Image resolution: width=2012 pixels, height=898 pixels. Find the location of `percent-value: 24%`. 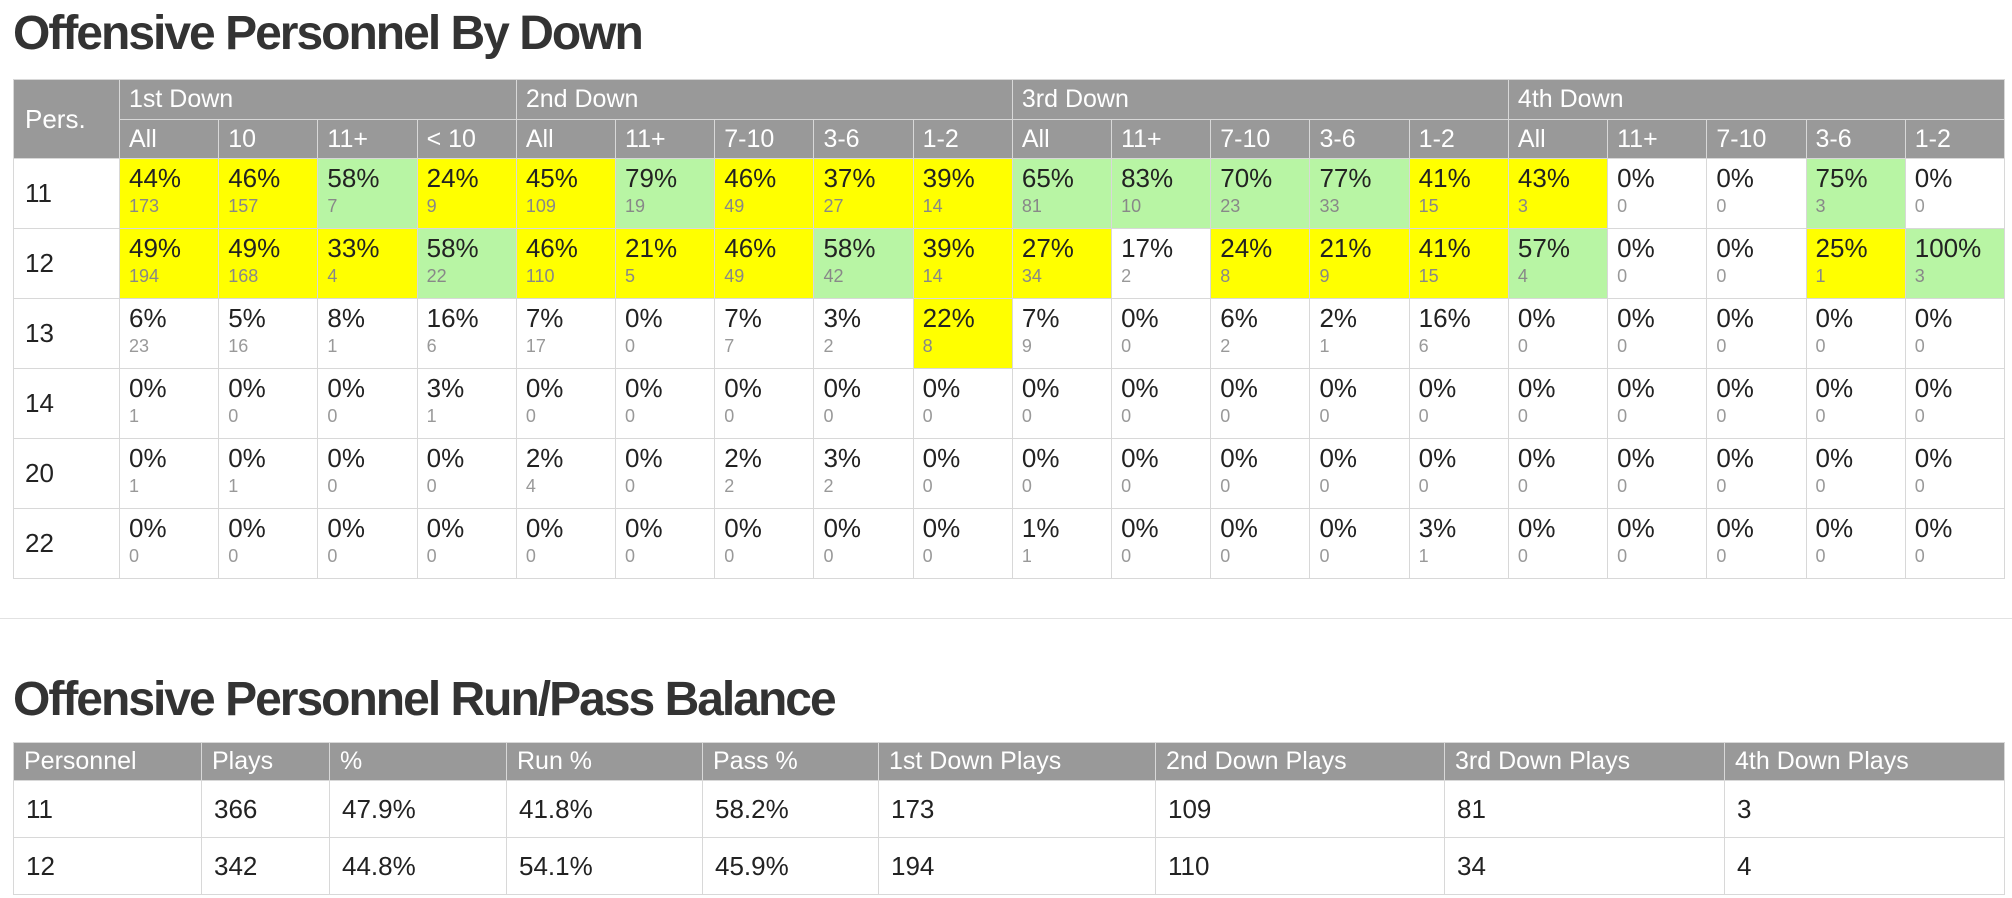

percent-value: 24% is located at coordinates (1246, 248).